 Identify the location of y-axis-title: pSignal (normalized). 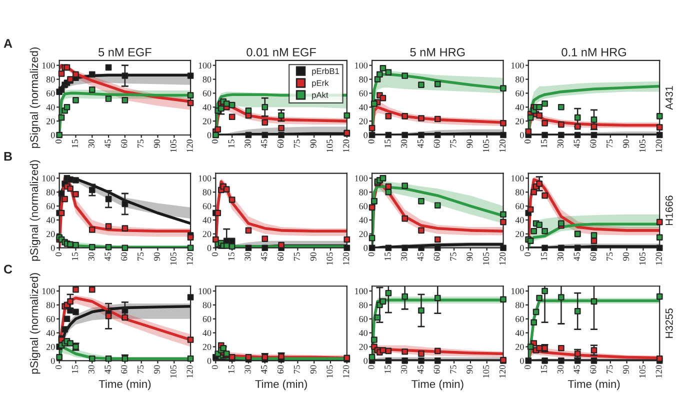
(35, 210).